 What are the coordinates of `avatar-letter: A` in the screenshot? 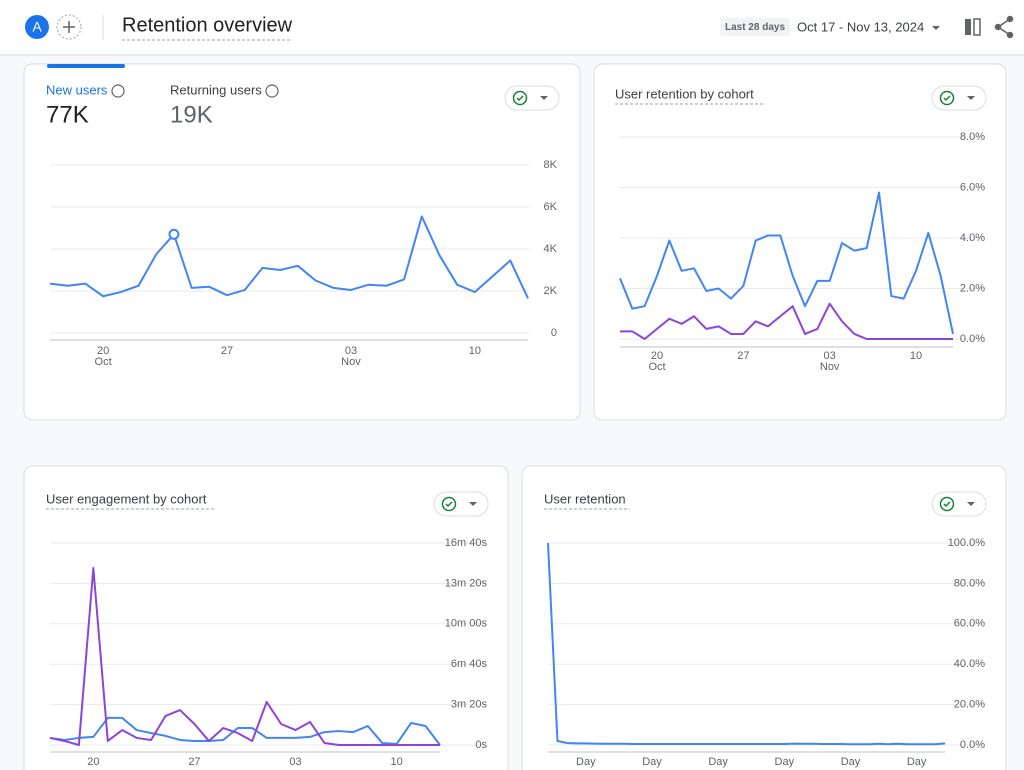 It's located at (37, 27).